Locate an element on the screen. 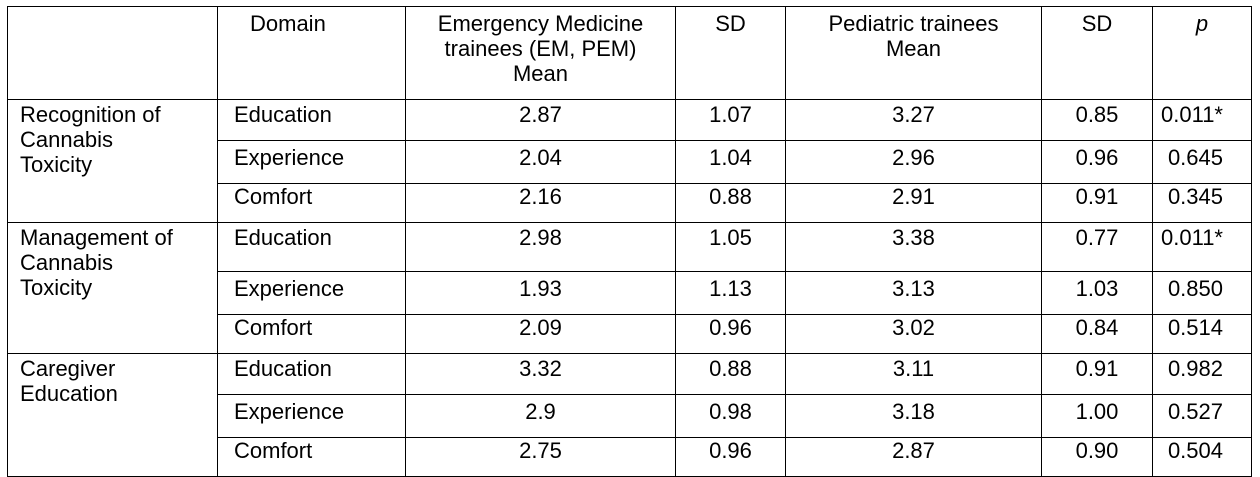 The image size is (1260, 477). header-ped-mean-line2: Mean is located at coordinates (913, 48).